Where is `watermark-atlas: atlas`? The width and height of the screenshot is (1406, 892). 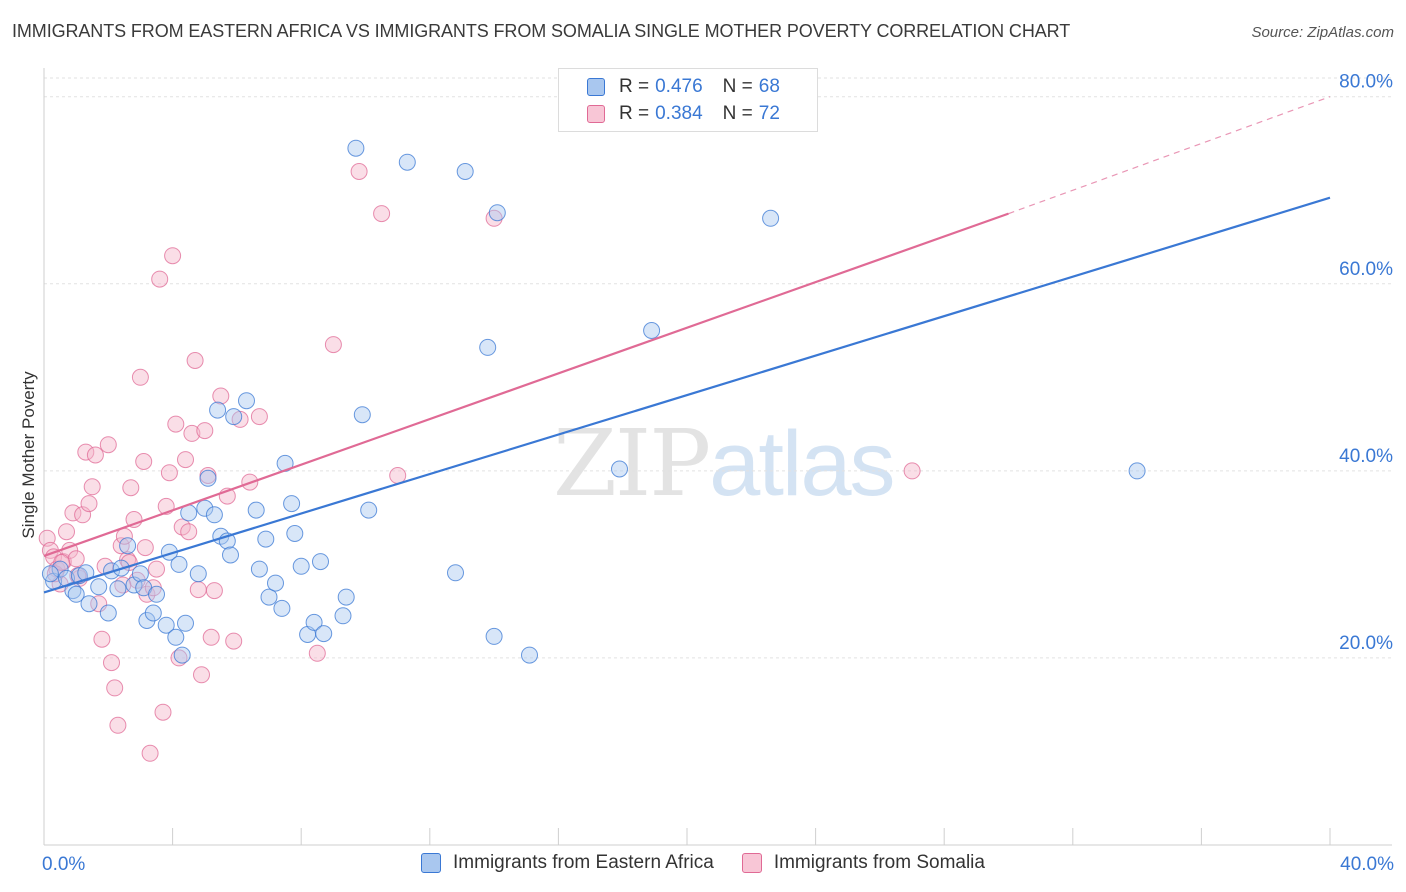 watermark-atlas: atlas is located at coordinates (802, 464).